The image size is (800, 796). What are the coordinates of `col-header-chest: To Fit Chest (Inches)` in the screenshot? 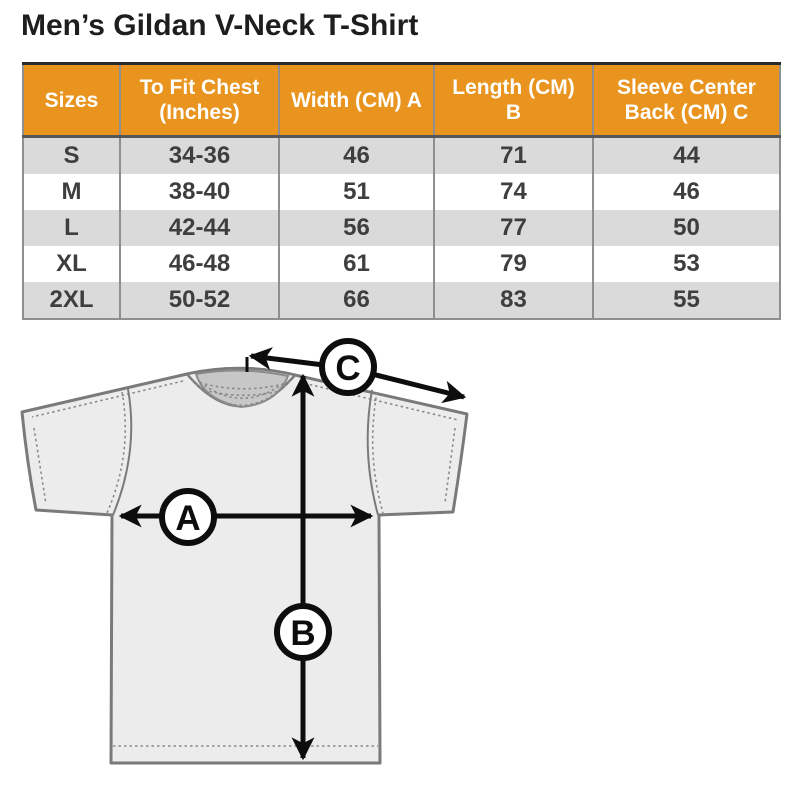 It's located at (199, 100).